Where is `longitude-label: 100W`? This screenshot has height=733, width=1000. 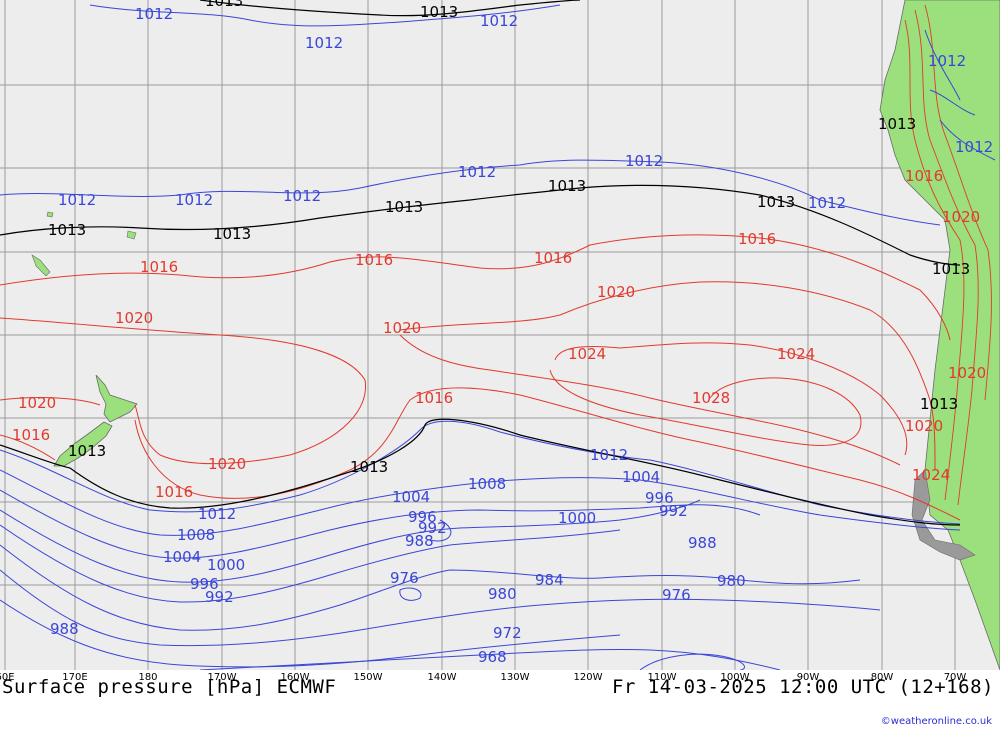 longitude-label: 100W is located at coordinates (735, 677).